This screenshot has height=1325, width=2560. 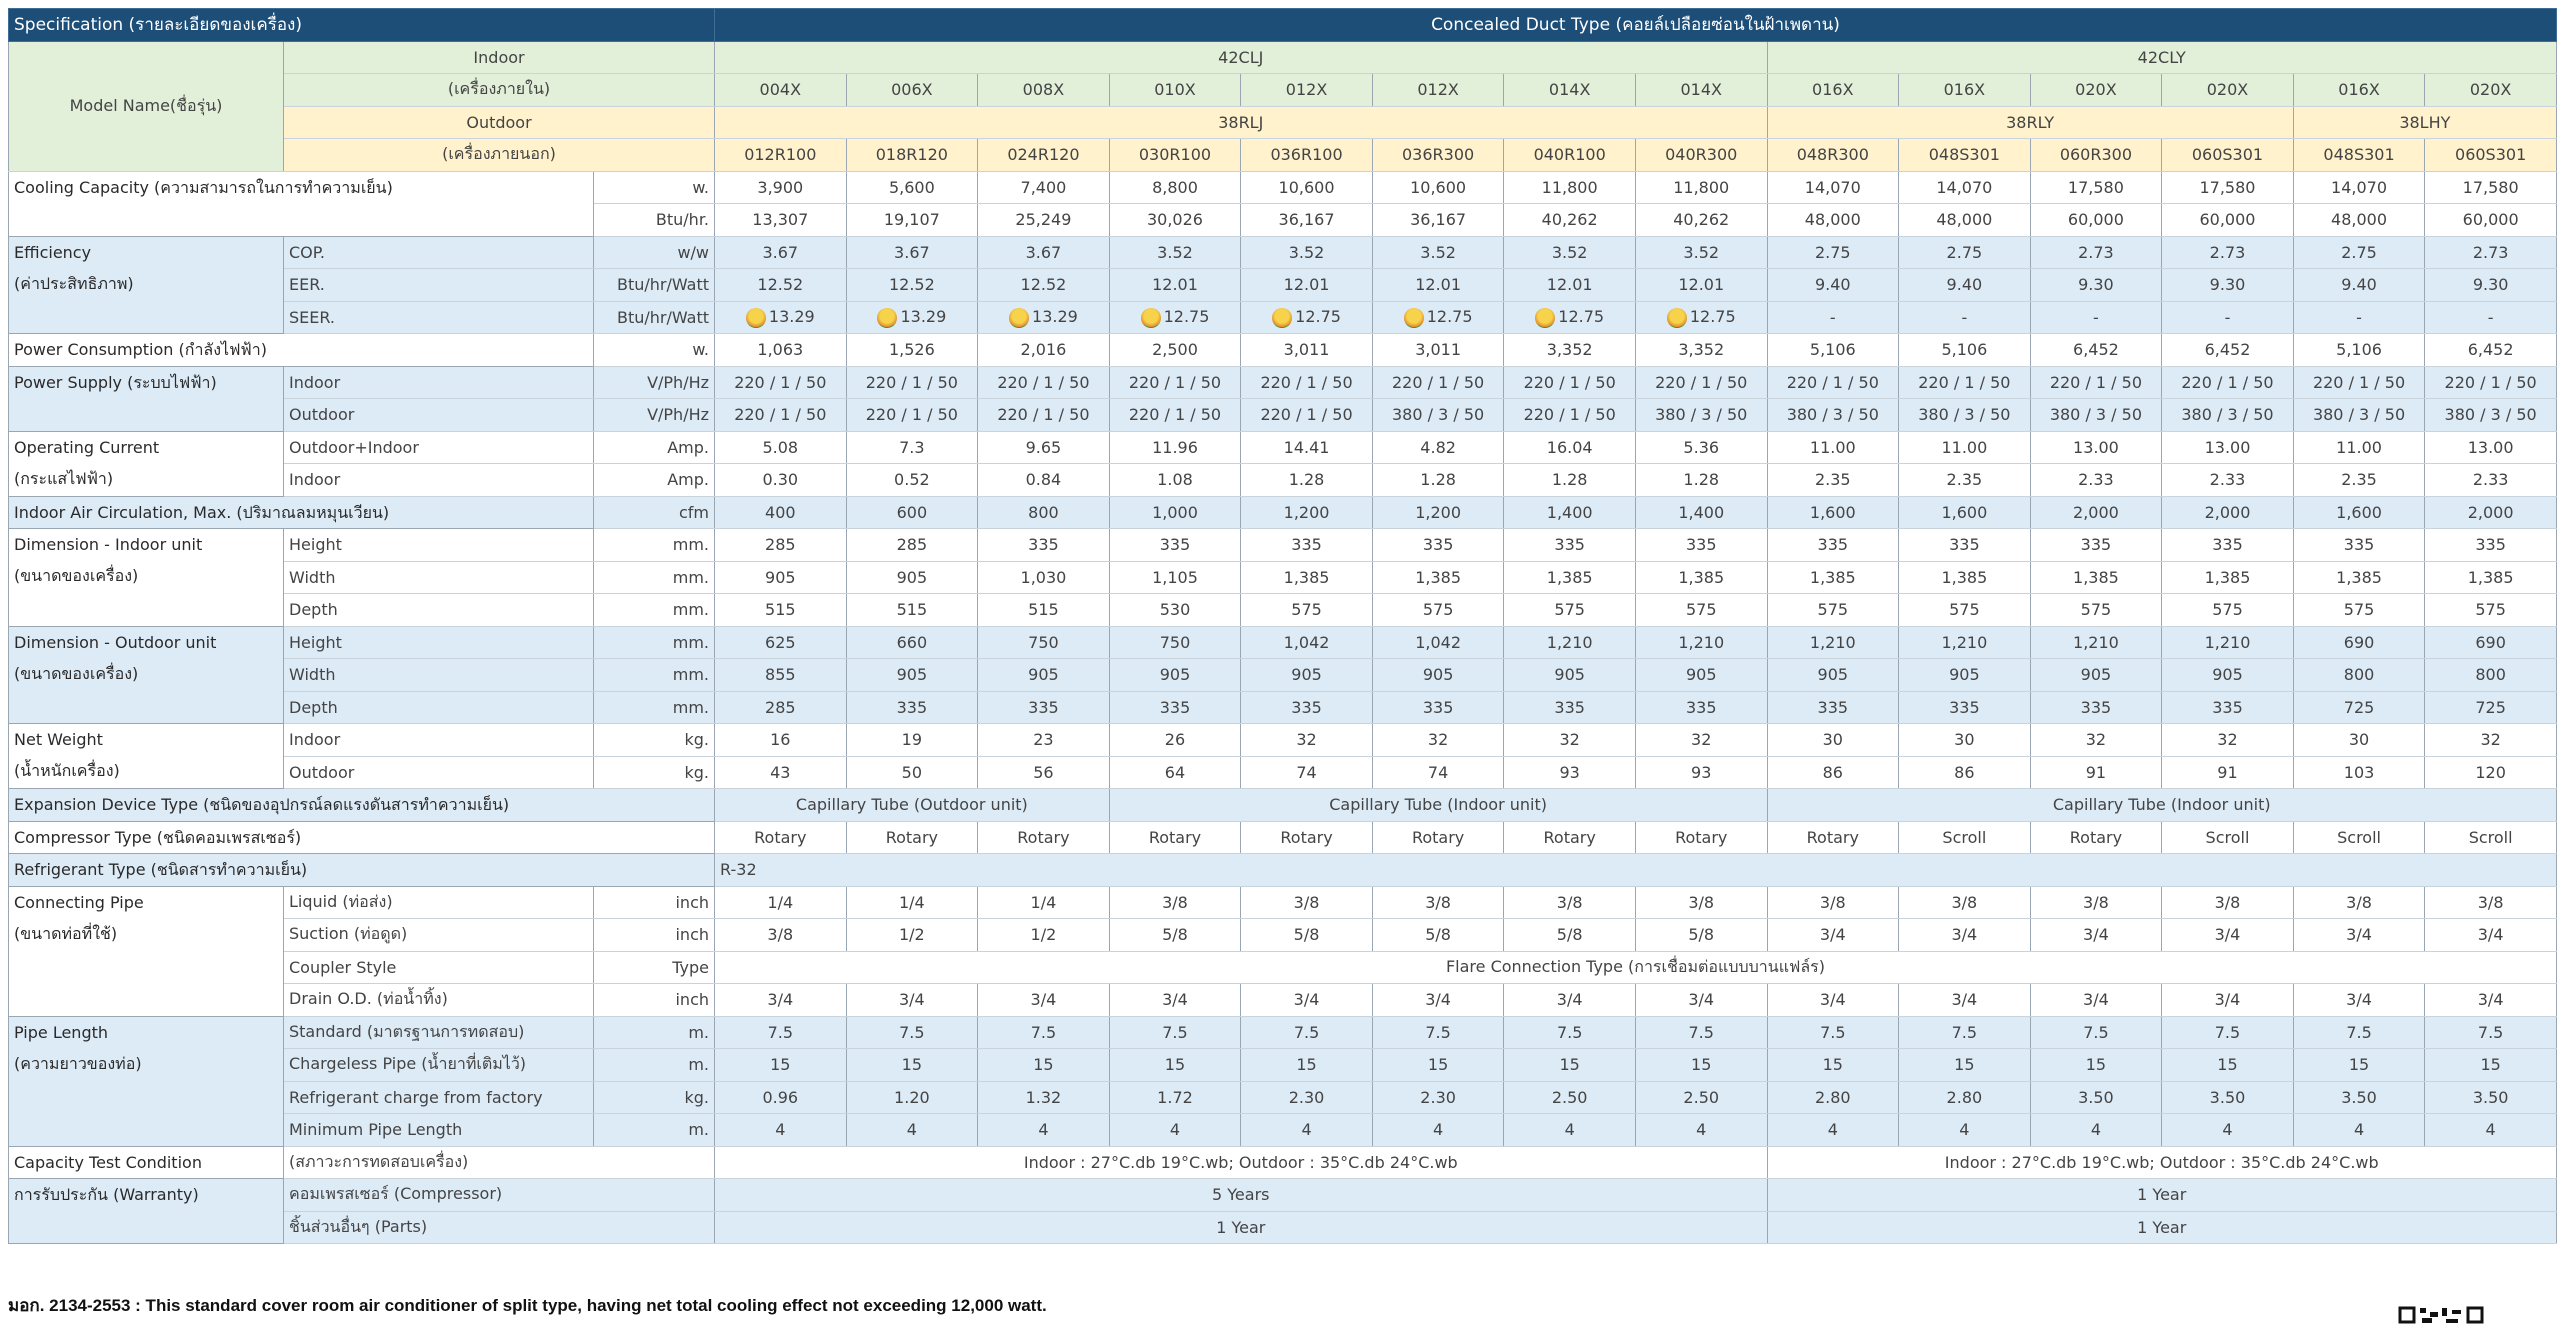 What do you see at coordinates (1043, 642) in the screenshot?
I see `value-cell: 750` at bounding box center [1043, 642].